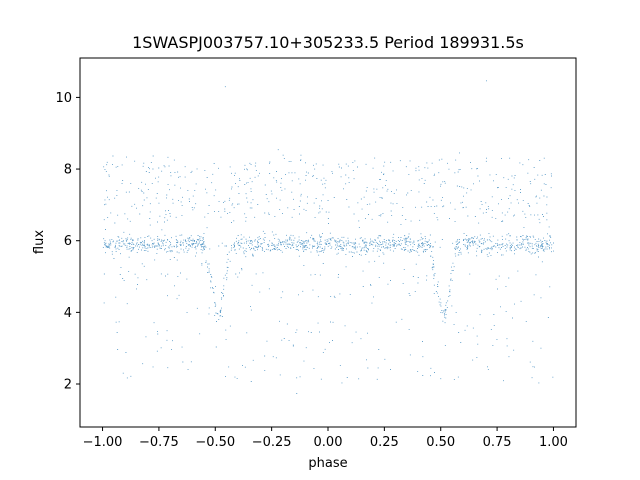 The image size is (640, 480). What do you see at coordinates (68, 170) in the screenshot?
I see `y-tick-label: 8` at bounding box center [68, 170].